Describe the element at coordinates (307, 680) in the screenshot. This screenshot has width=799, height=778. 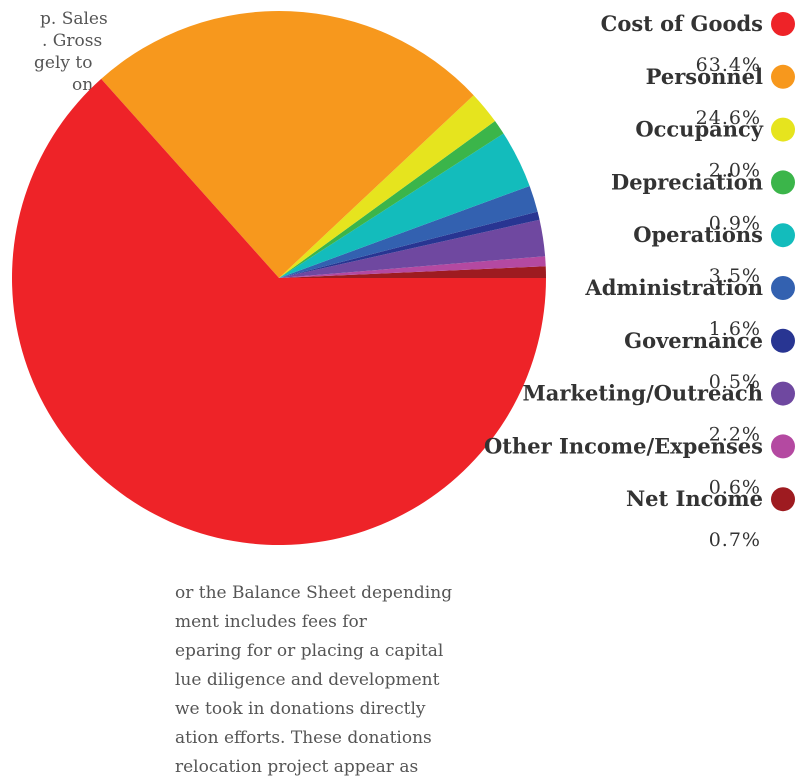
I see `background-text: lue diligence and development` at that location.